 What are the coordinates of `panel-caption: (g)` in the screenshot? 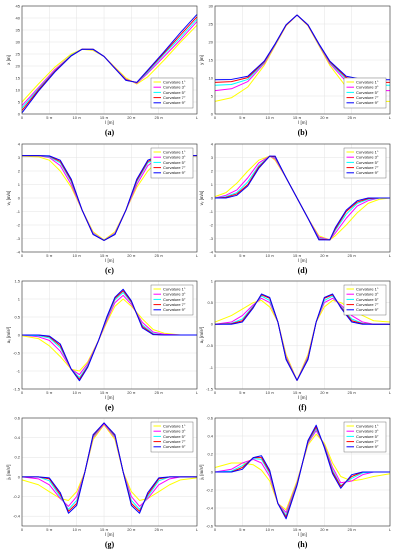 It's located at (110, 544).